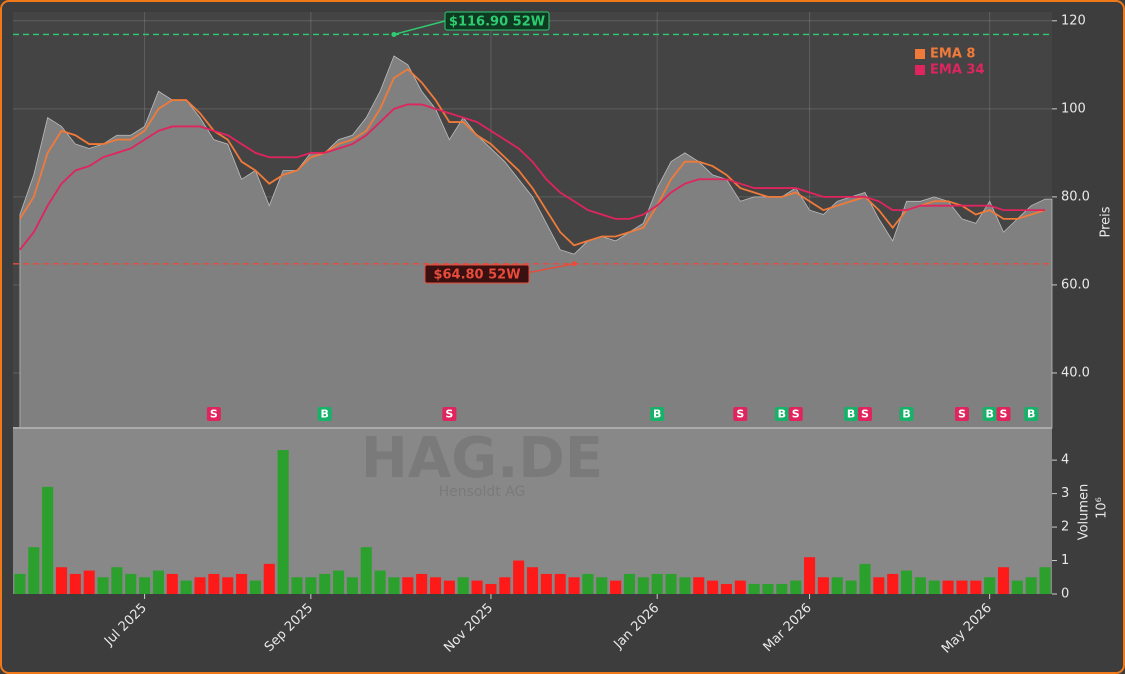  I want to click on y-tick-label: 100, so click(1073, 108).